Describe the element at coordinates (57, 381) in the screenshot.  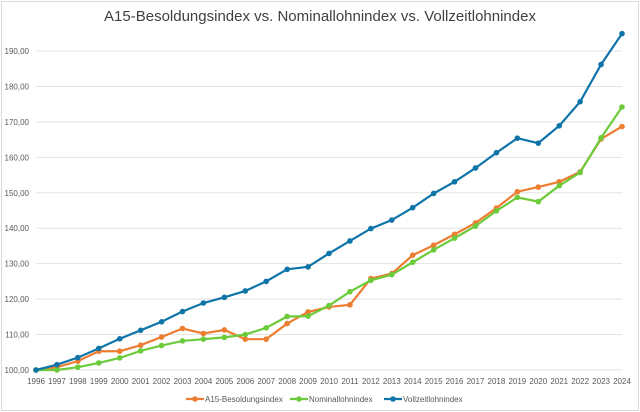
I see `x-tick-label: 1997` at that location.